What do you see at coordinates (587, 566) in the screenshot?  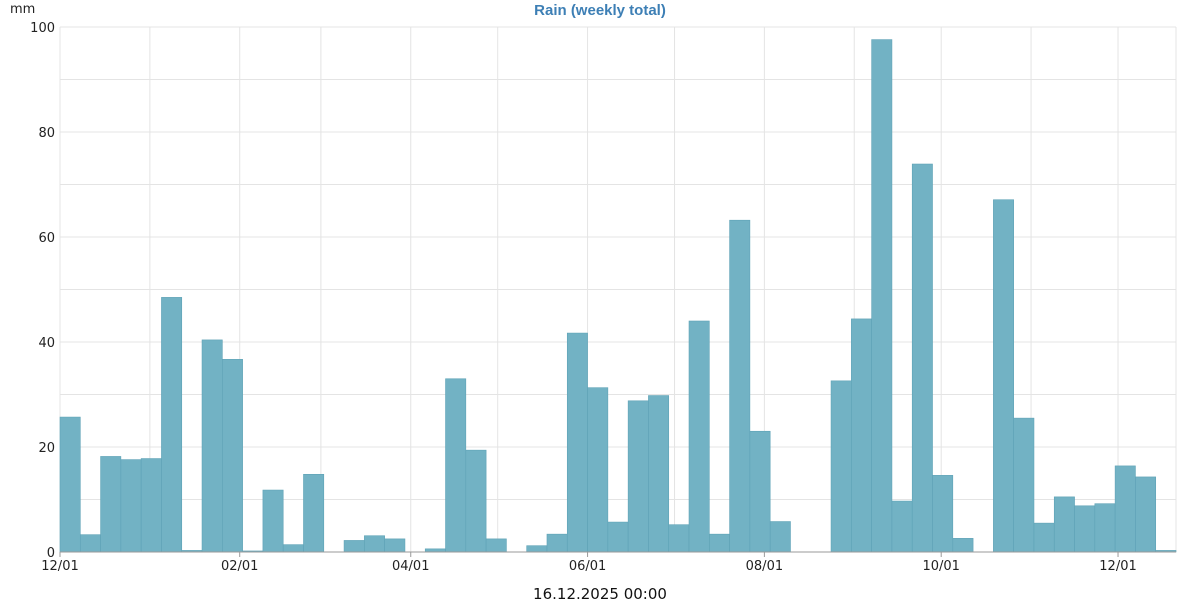 I see `x-tick-label: 06/01` at bounding box center [587, 566].